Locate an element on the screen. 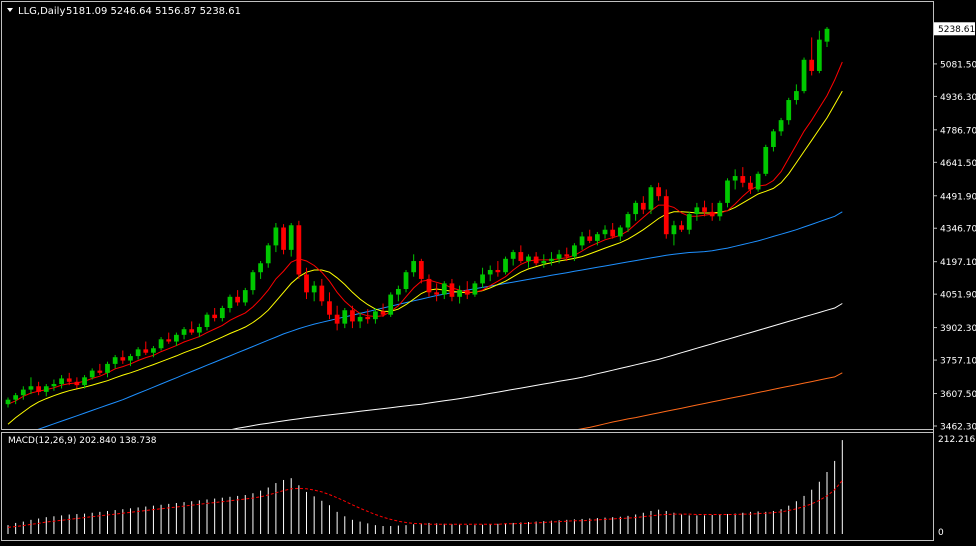 The height and width of the screenshot is (546, 976). price-tick-label: 3607.50 is located at coordinates (958, 395).